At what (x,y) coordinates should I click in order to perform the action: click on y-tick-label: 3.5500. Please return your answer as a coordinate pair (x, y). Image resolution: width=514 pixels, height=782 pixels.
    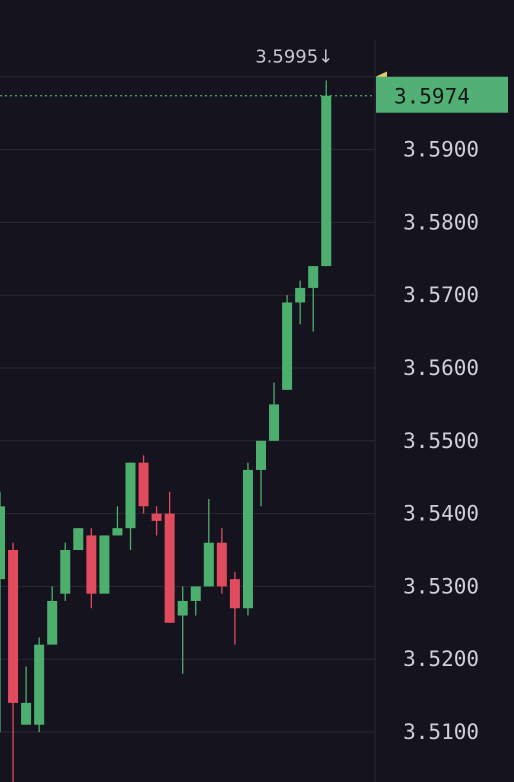
    Looking at the image, I should click on (441, 441).